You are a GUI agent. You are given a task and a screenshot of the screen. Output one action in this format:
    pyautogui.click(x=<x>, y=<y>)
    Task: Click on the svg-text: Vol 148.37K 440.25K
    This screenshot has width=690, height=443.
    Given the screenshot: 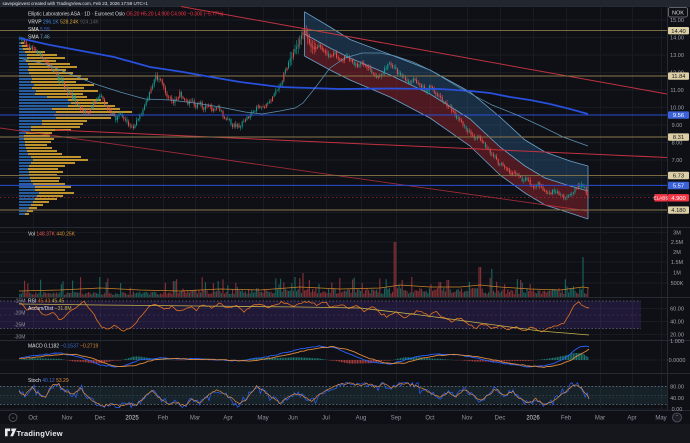 What is the action you would take?
    pyautogui.click(x=52, y=235)
    